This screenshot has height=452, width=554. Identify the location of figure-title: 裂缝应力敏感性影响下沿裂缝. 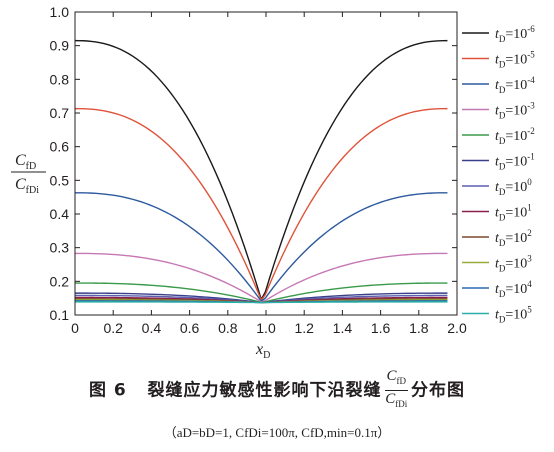
(264, 390).